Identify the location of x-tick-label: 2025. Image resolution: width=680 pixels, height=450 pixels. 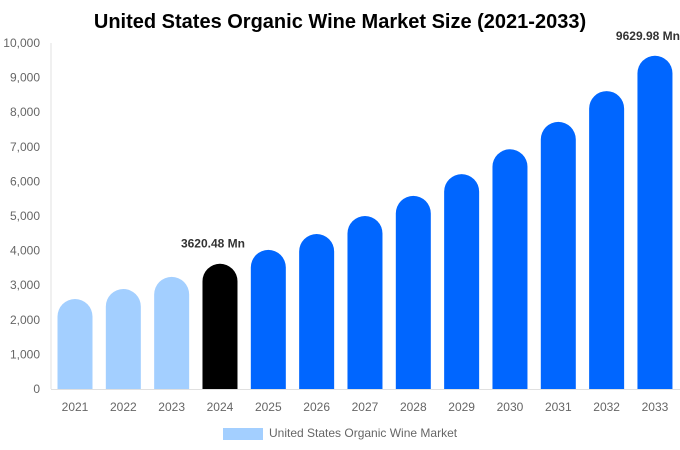
(268, 407).